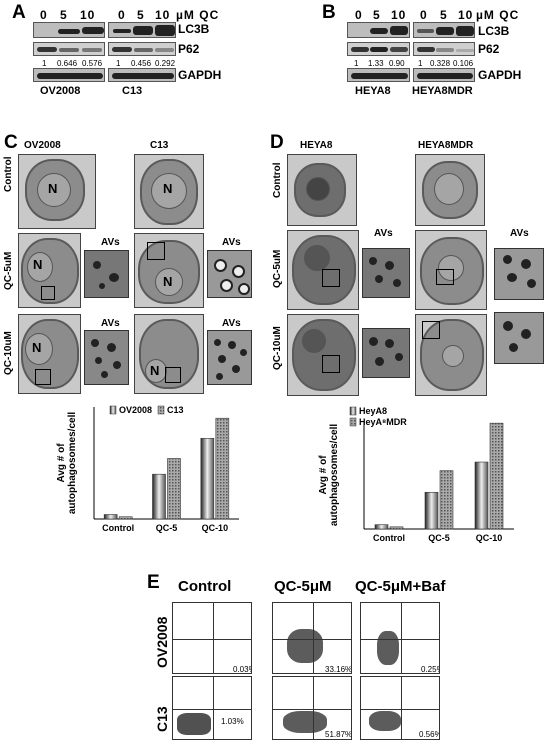  Describe the element at coordinates (242, 669) in the screenshot. I see `quadrant-pct: 0.03%` at that location.